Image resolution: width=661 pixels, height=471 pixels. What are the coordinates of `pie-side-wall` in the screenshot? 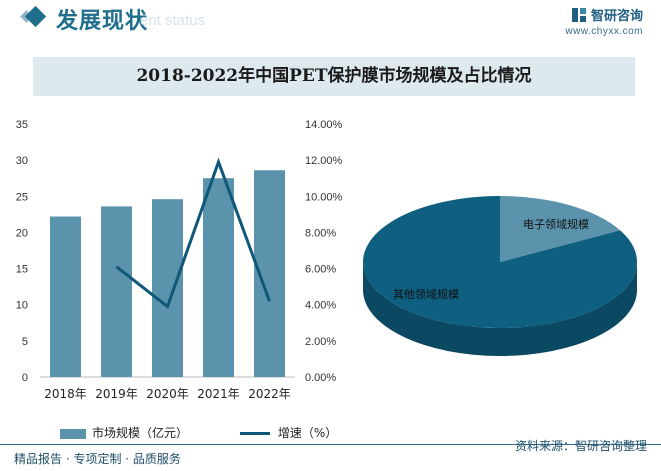 It's located at (500, 309).